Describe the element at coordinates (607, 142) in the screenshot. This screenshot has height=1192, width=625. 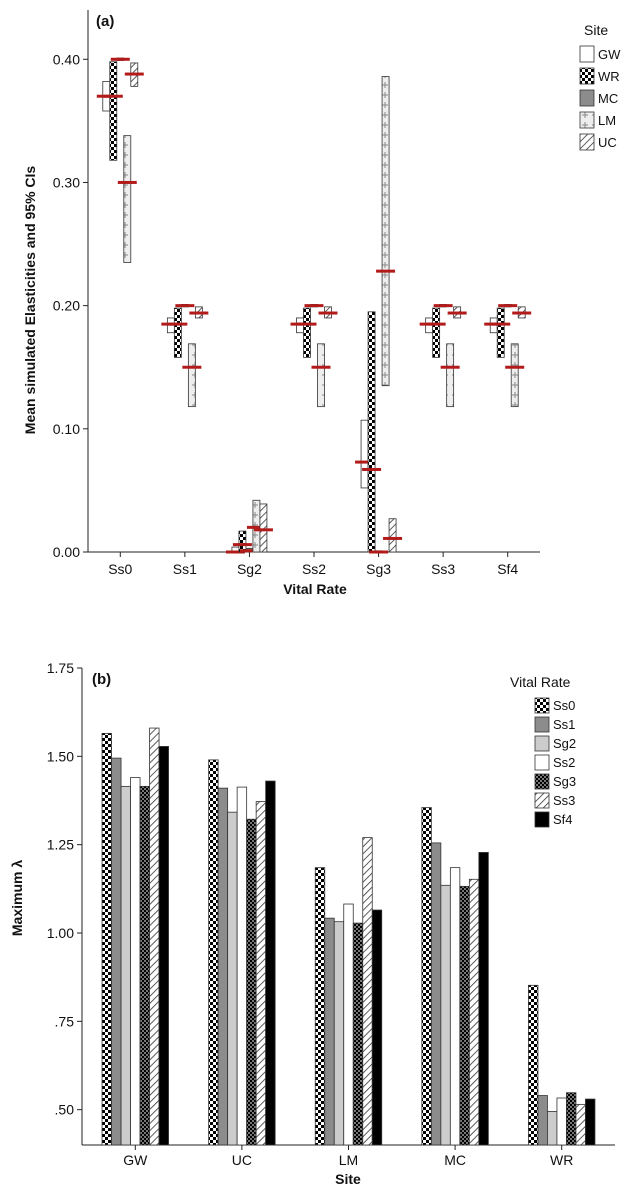
I see `legend-label-uc: UC` at that location.